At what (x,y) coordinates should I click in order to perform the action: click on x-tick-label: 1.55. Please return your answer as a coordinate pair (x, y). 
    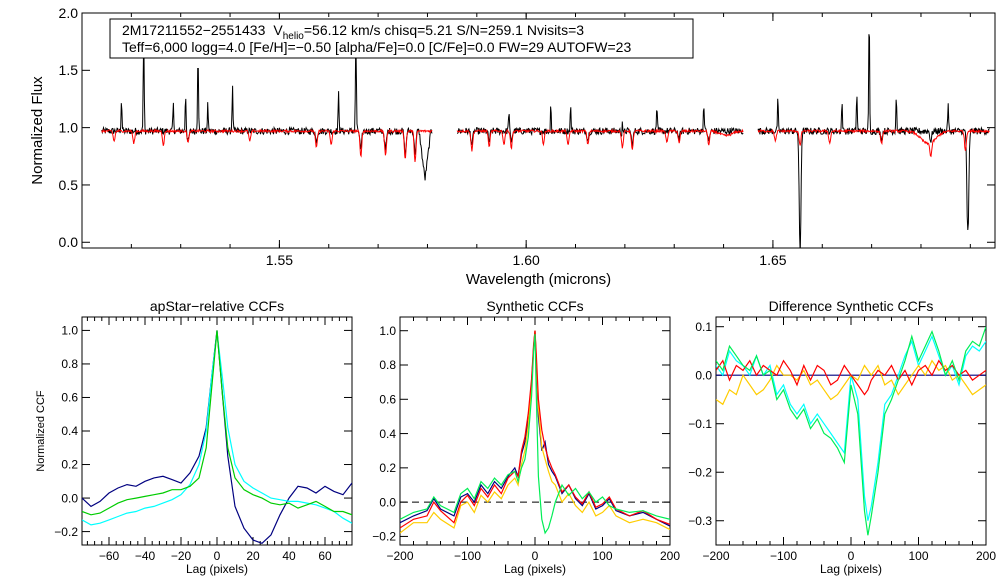
    Looking at the image, I should click on (279, 260).